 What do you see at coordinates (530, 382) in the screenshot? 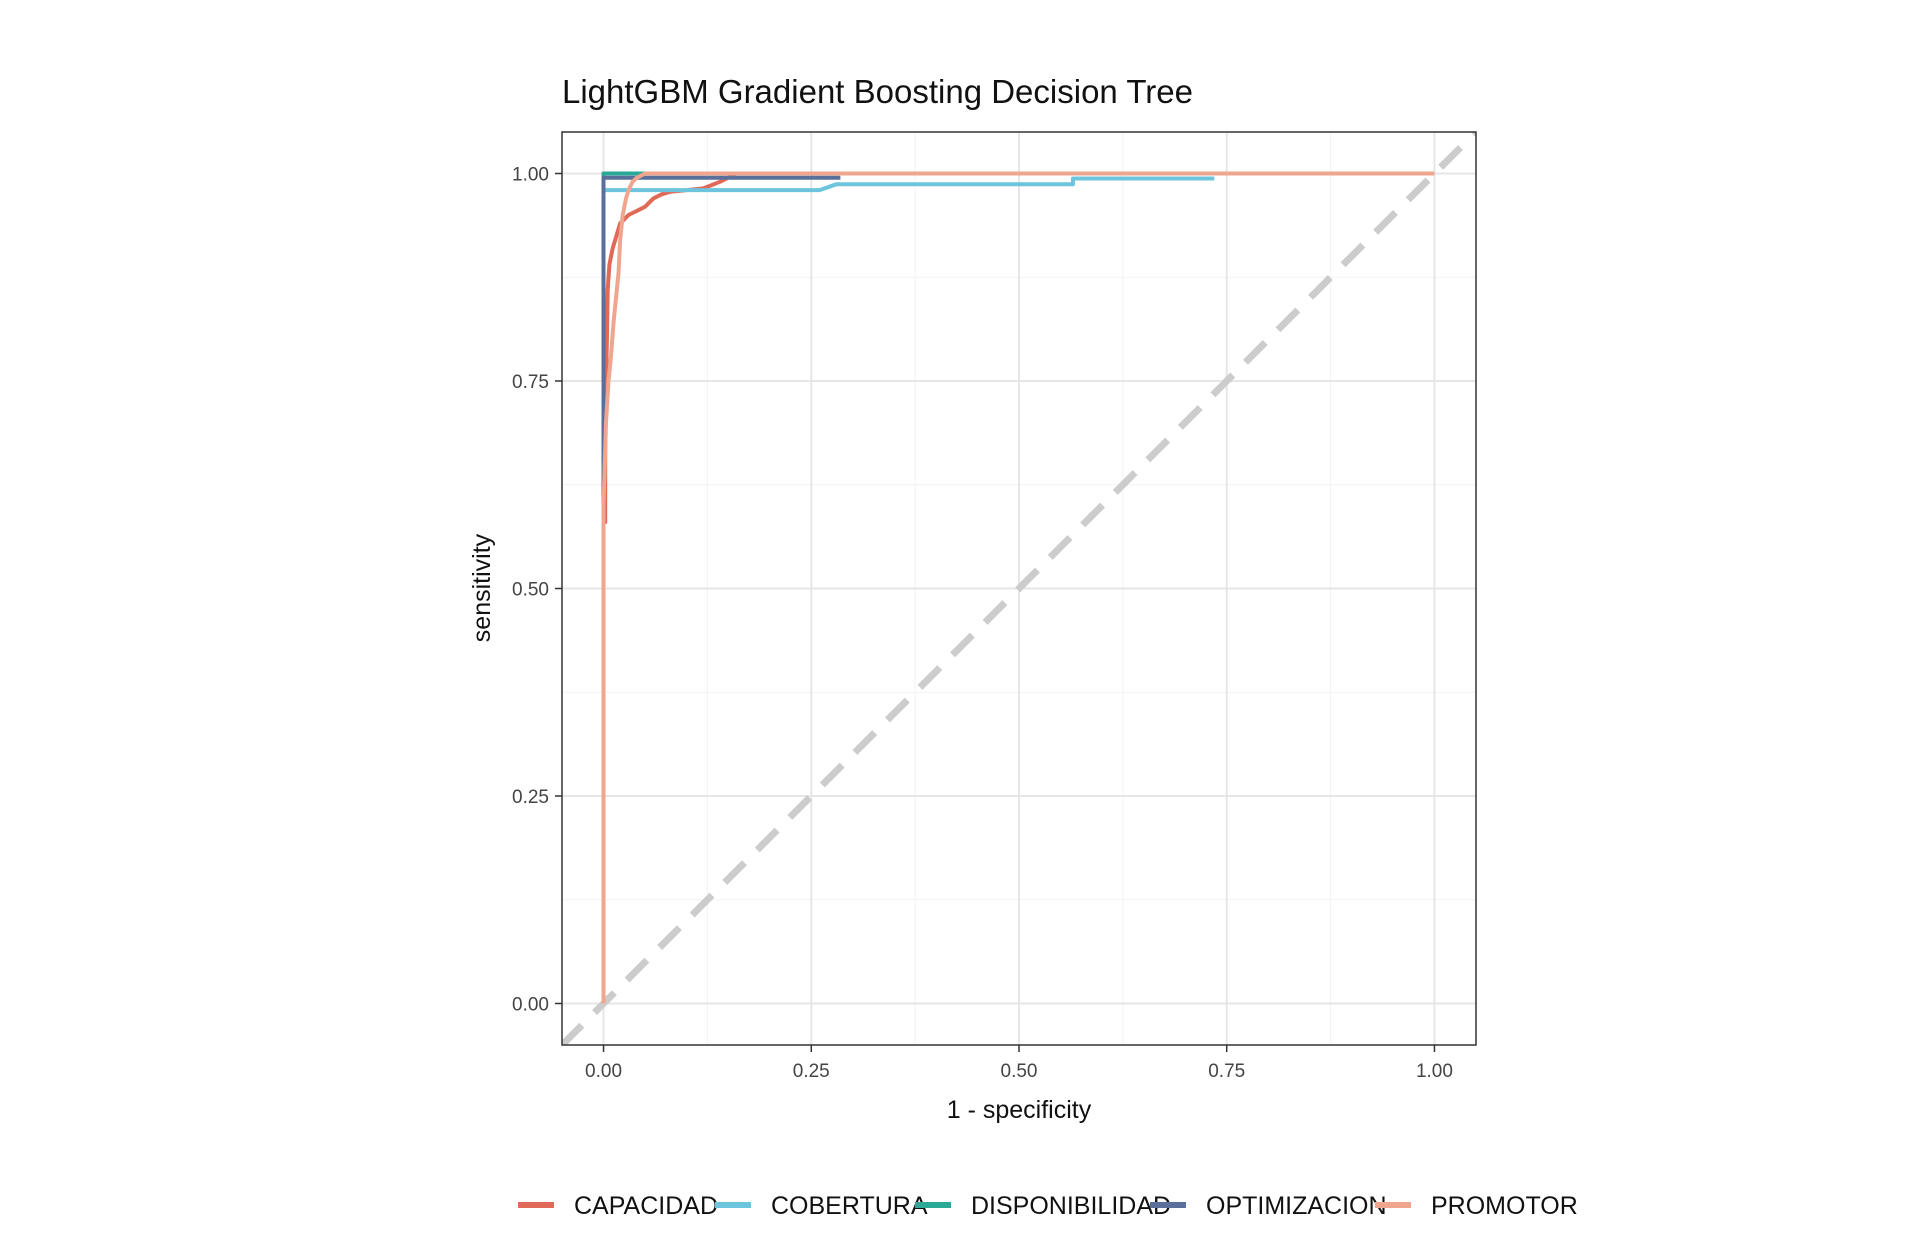
I see `y-tick-label: 0.75` at bounding box center [530, 382].